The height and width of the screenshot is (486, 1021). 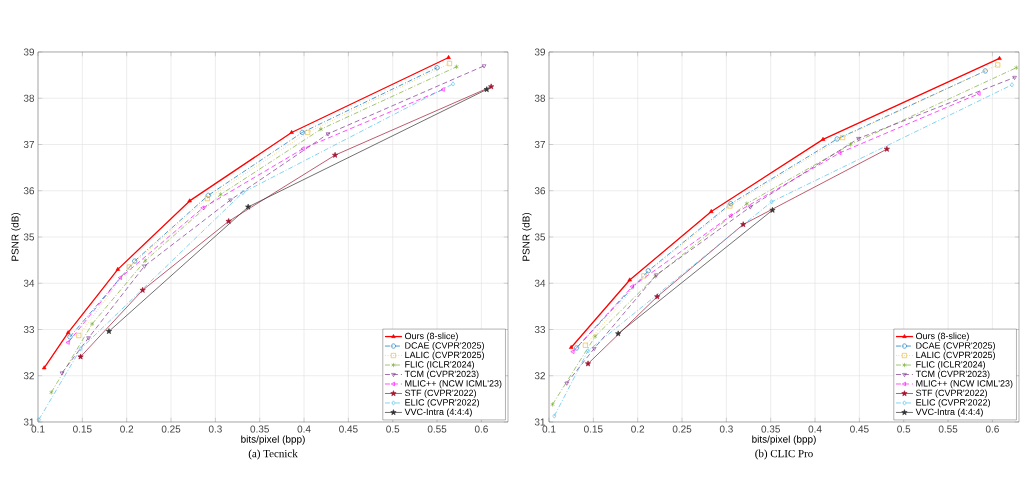 What do you see at coordinates (38, 429) in the screenshot?
I see `x-tick-label: 0.1` at bounding box center [38, 429].